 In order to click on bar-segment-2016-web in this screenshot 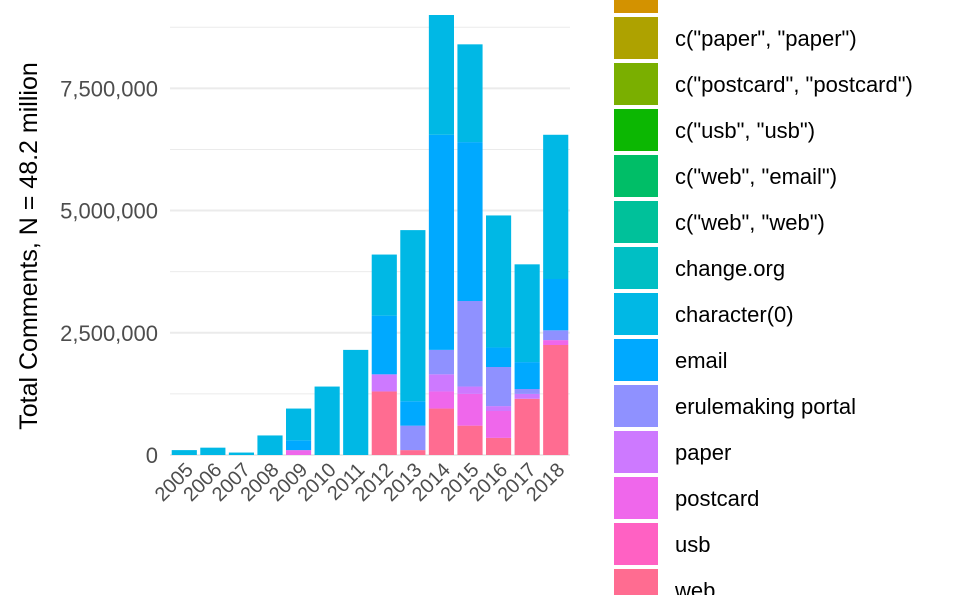, I will do `click(499, 446)`.